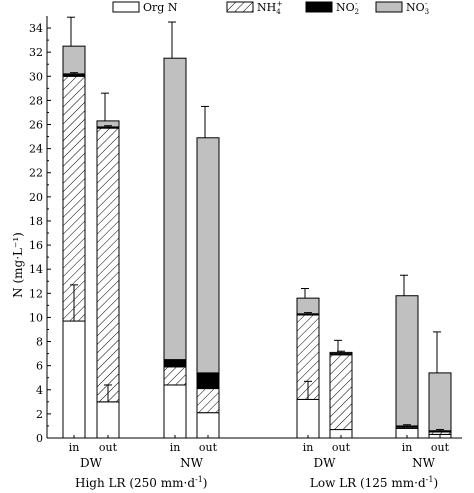 The height and width of the screenshot is (493, 474). I want to click on y-tick-label: 32, so click(36, 52).